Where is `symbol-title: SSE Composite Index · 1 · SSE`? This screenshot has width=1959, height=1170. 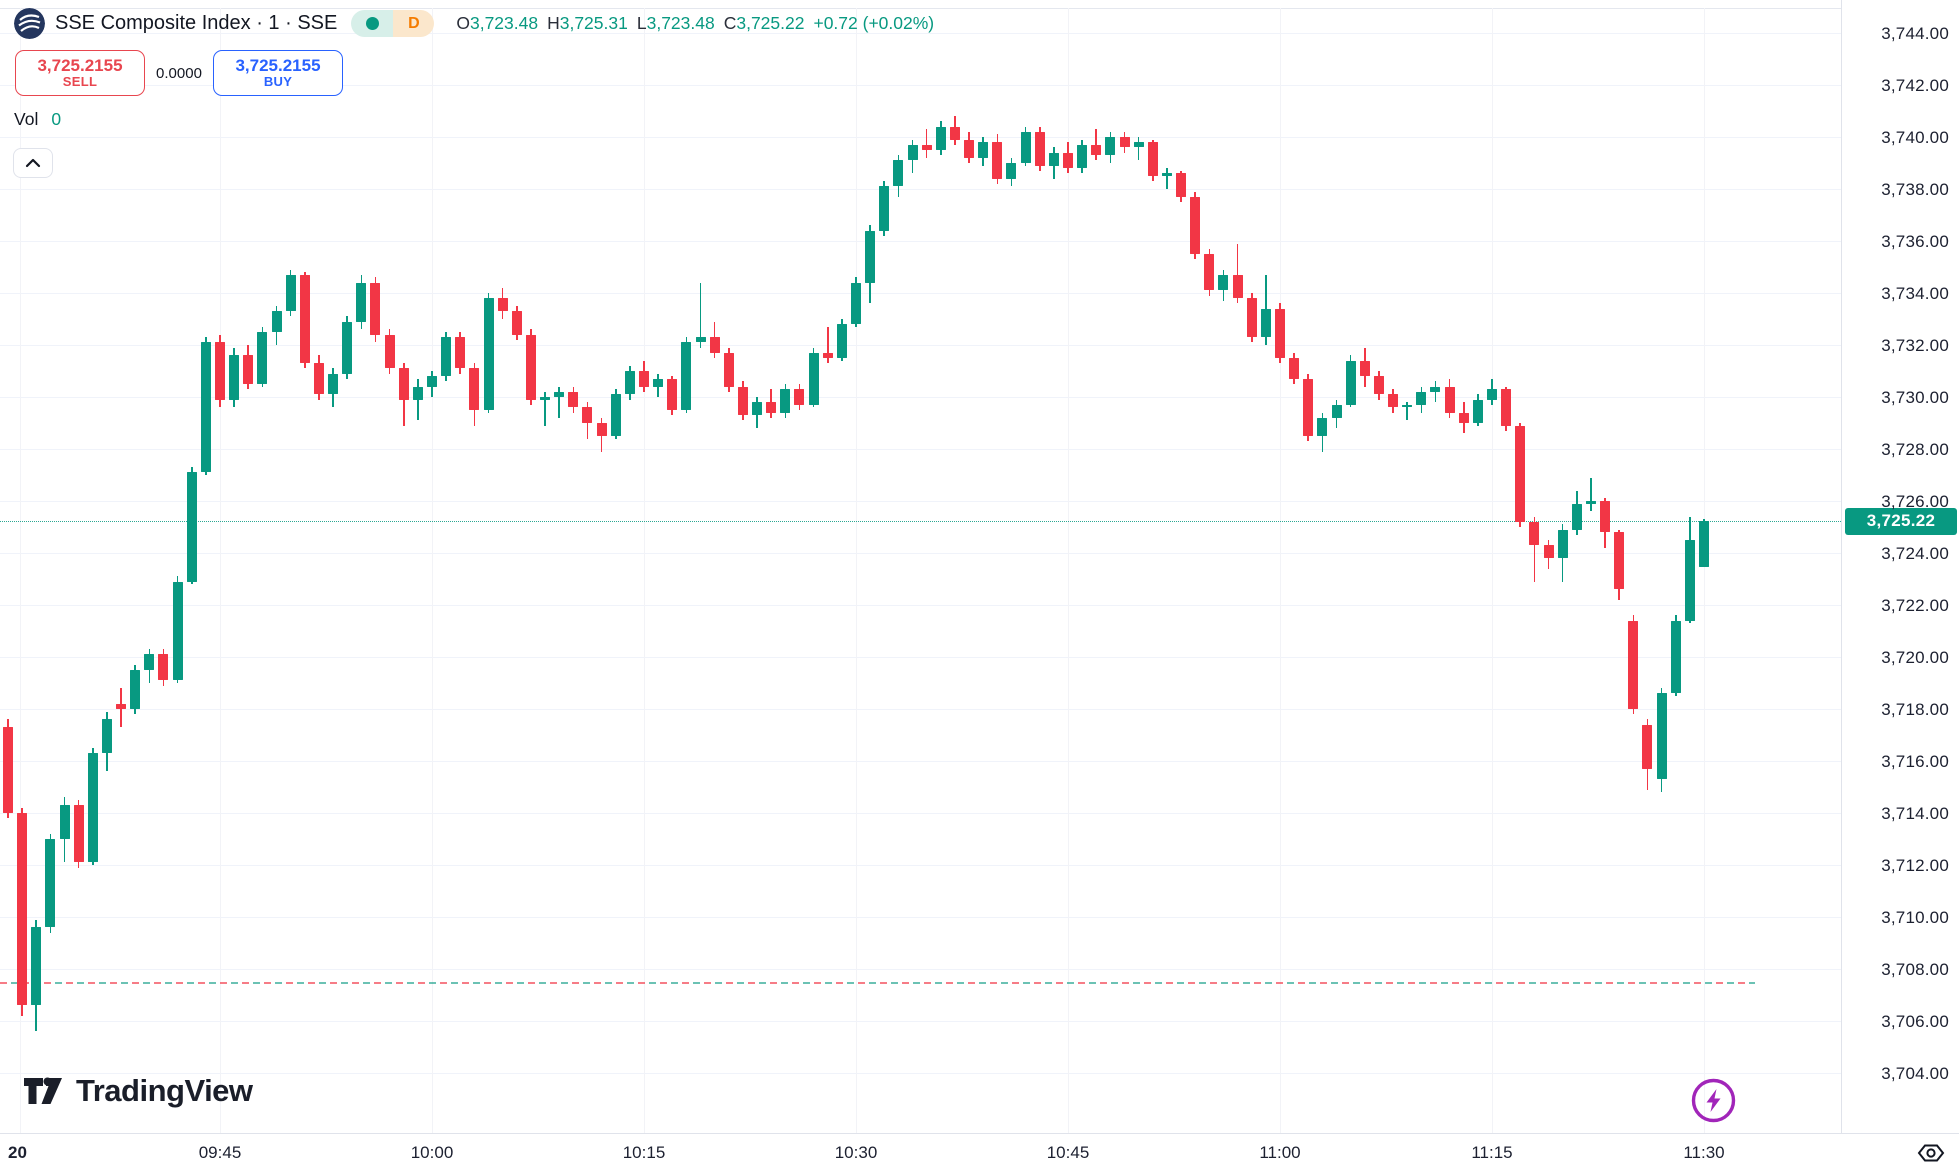 symbol-title: SSE Composite Index · 1 · SSE is located at coordinates (196, 23).